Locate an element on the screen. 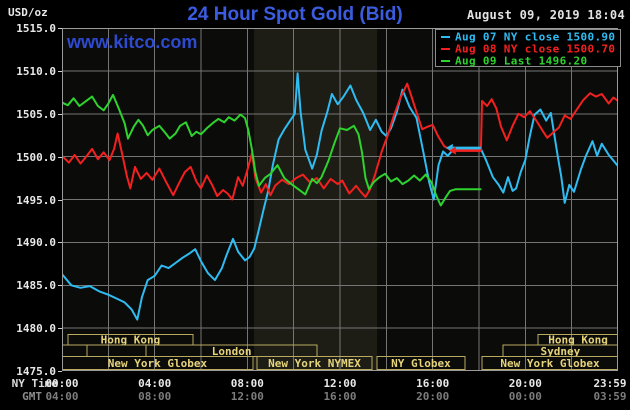 This screenshot has width=630, height=410. x-axis-label-gmt: 08:00 is located at coordinates (155, 396).